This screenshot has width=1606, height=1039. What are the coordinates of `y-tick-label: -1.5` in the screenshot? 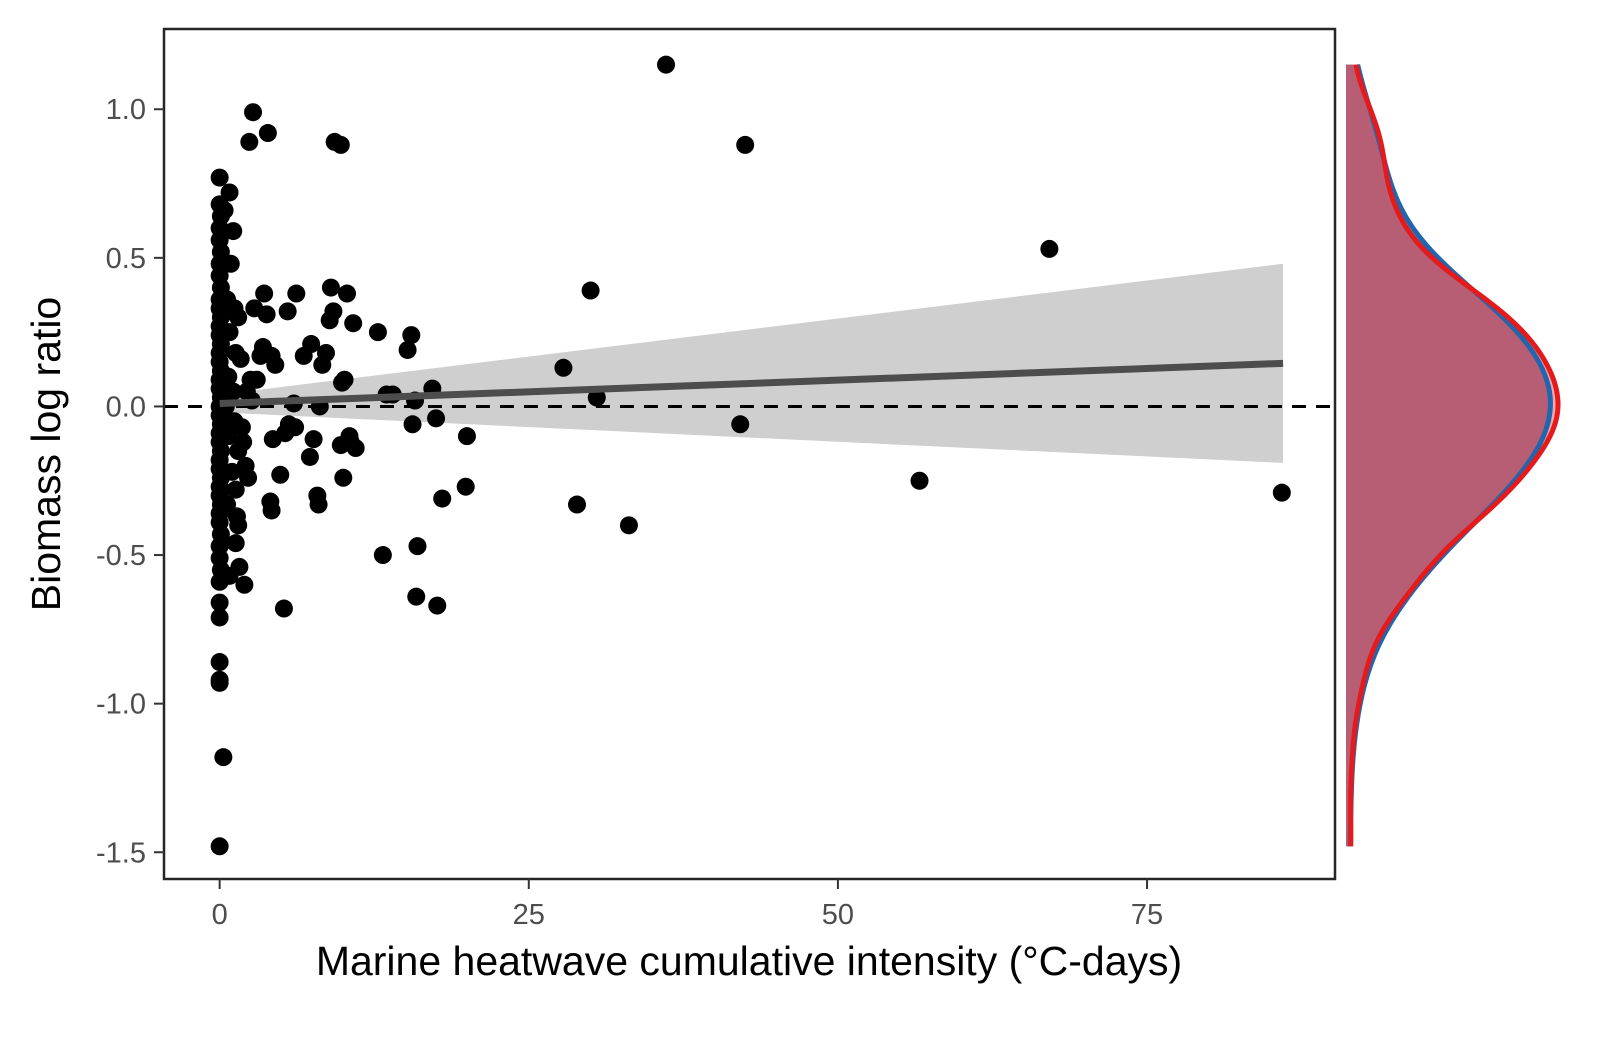 It's located at (121, 853).